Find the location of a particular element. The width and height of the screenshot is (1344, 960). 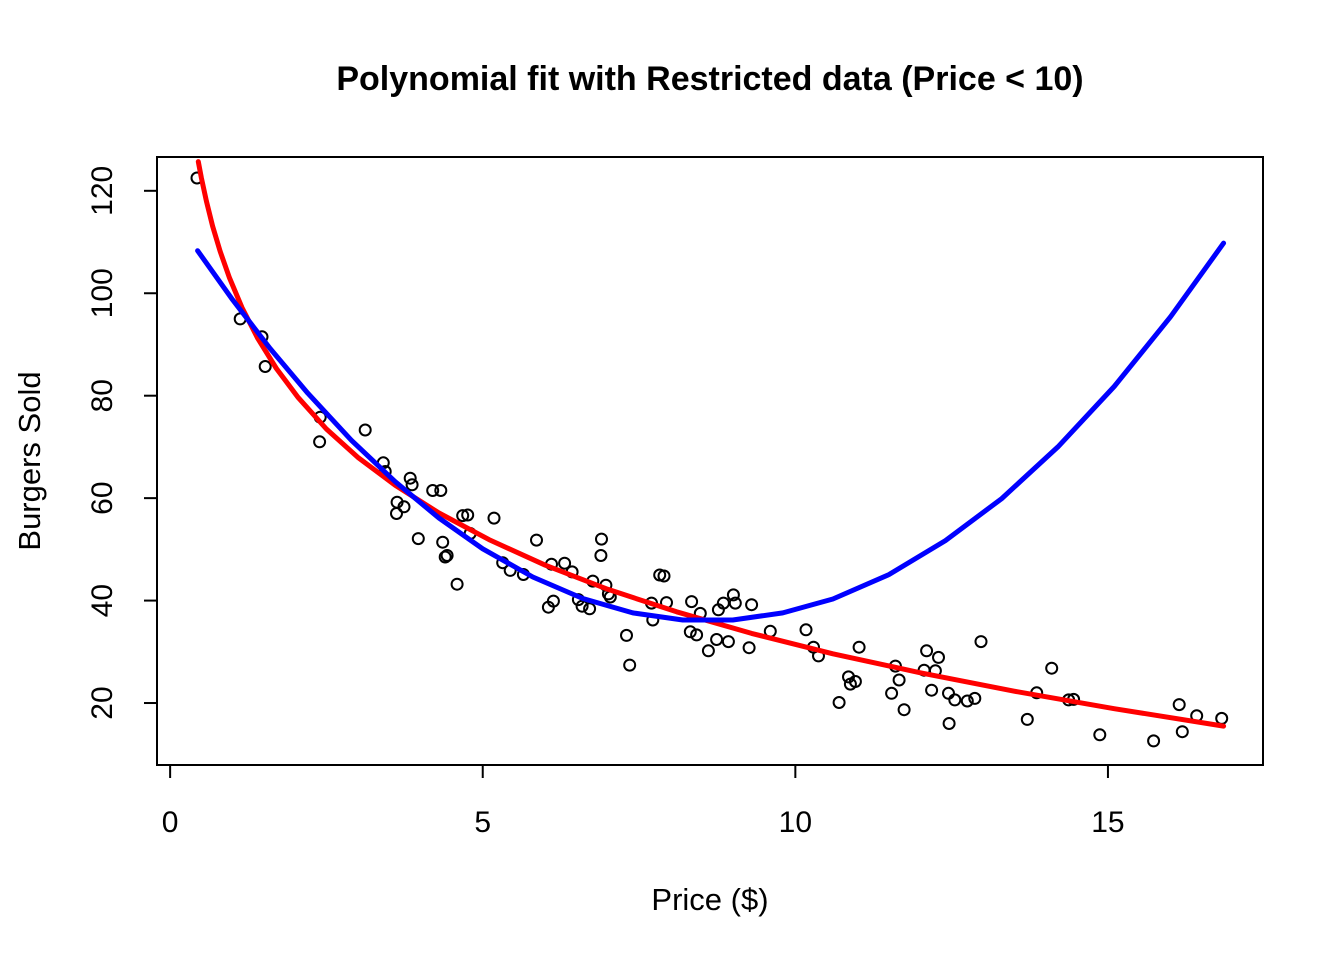

x-axis-title: Price ($) is located at coordinates (709, 899).